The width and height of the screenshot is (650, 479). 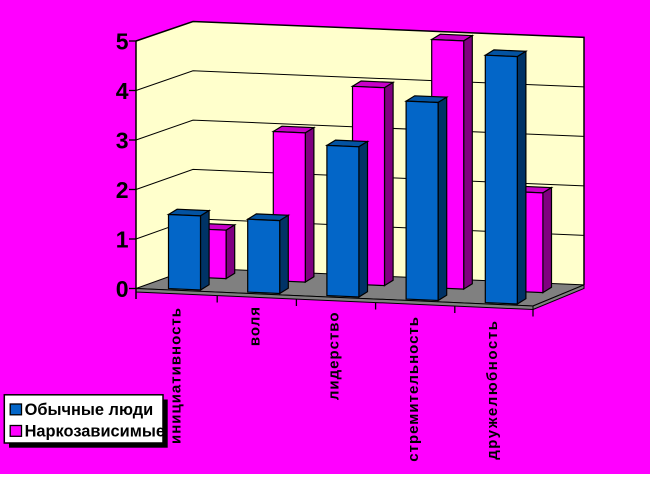 I want to click on svg-text: 0, so click(x=122, y=289).